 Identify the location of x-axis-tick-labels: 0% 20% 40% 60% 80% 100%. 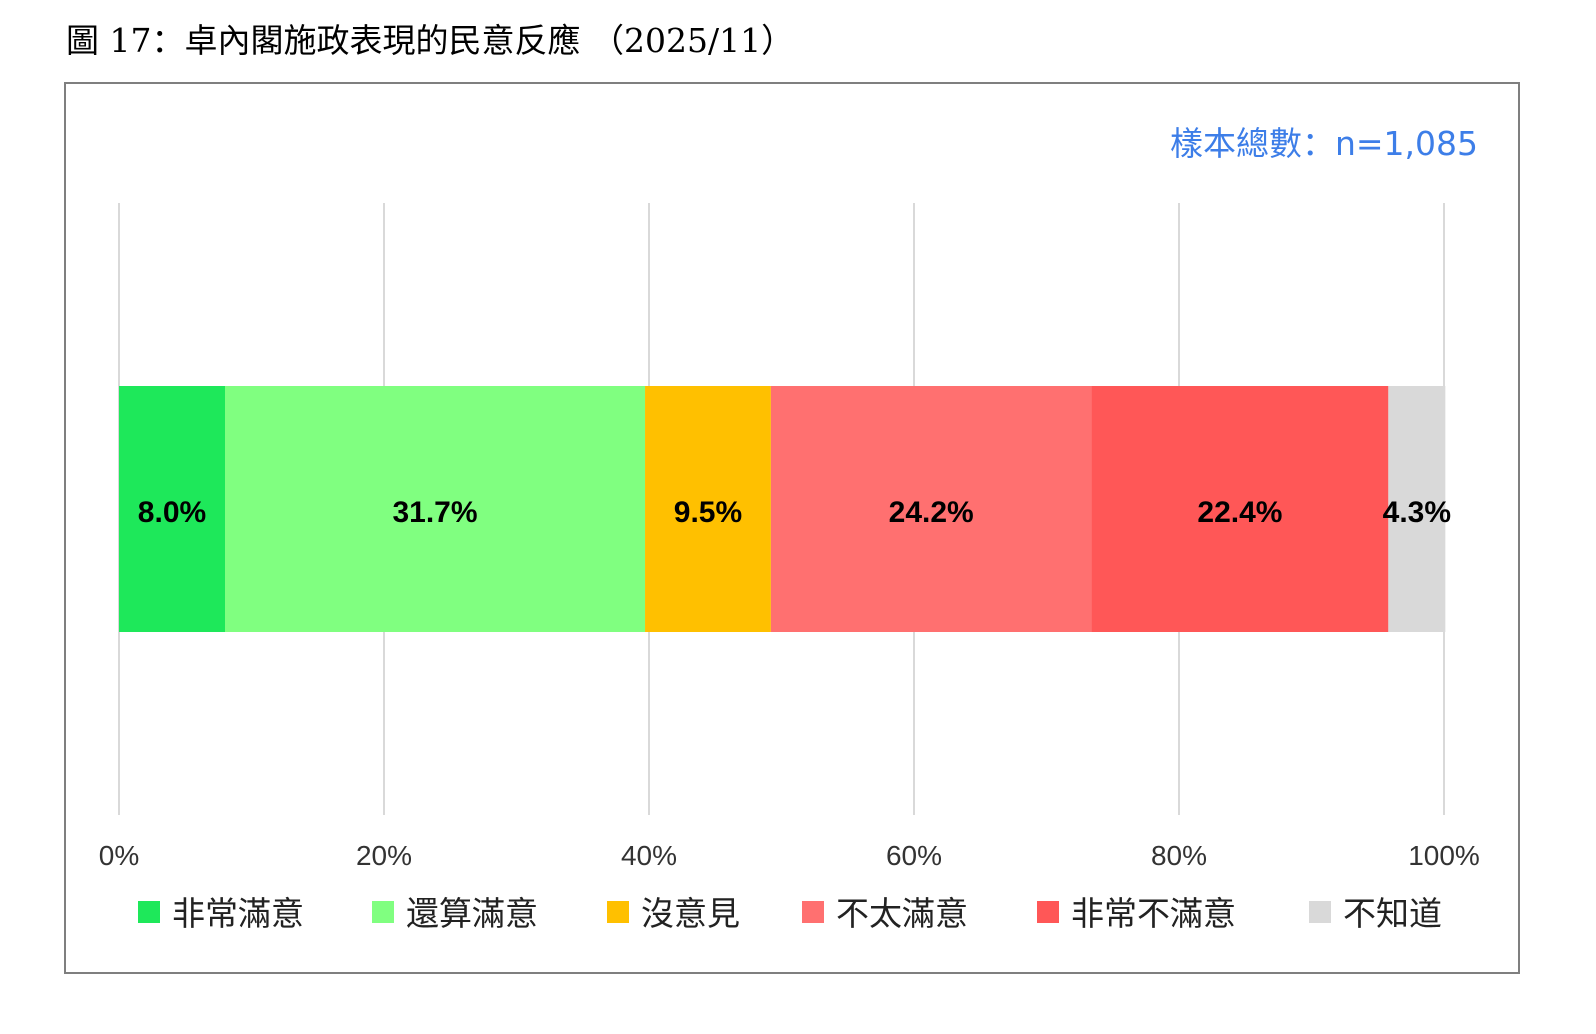
(789, 855).